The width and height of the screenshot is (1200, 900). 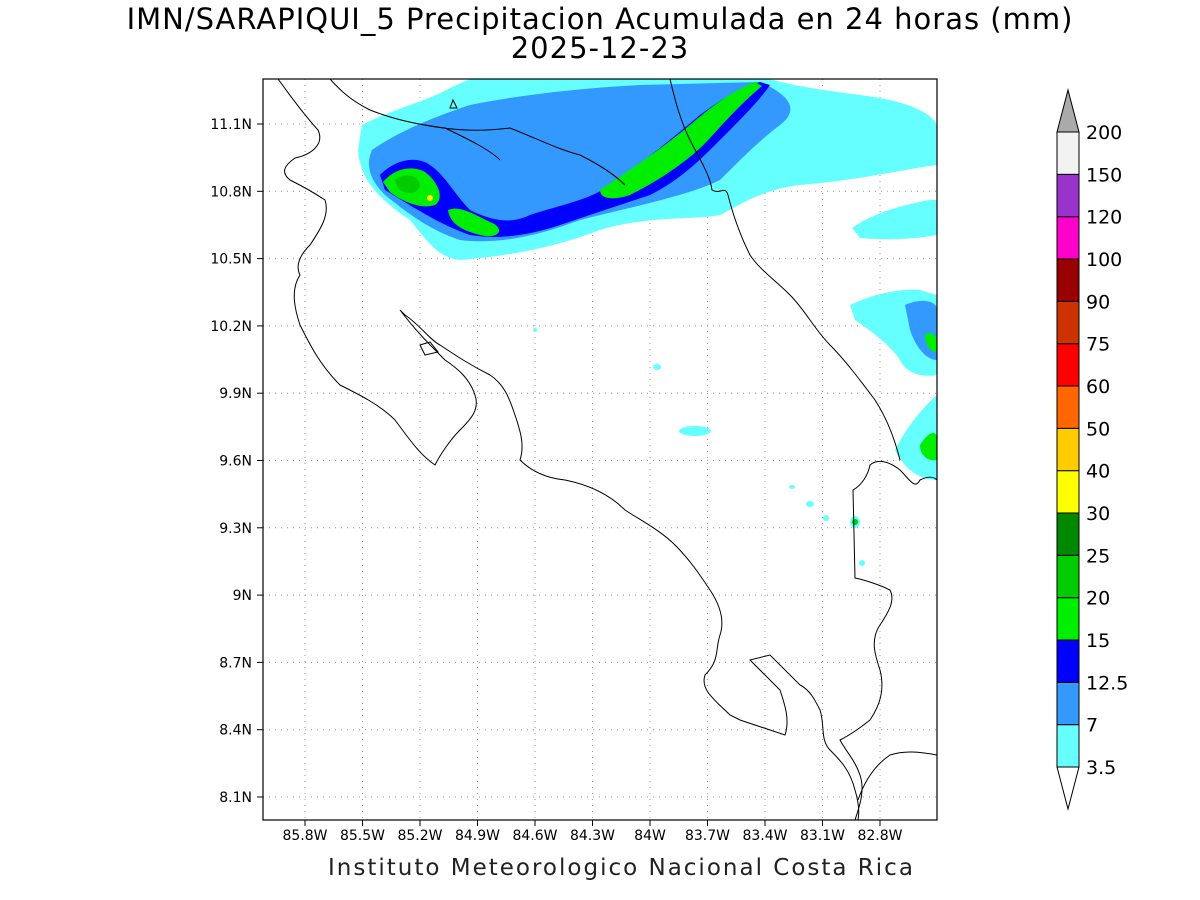 What do you see at coordinates (650, 836) in the screenshot?
I see `lon-tick-label: 84W` at bounding box center [650, 836].